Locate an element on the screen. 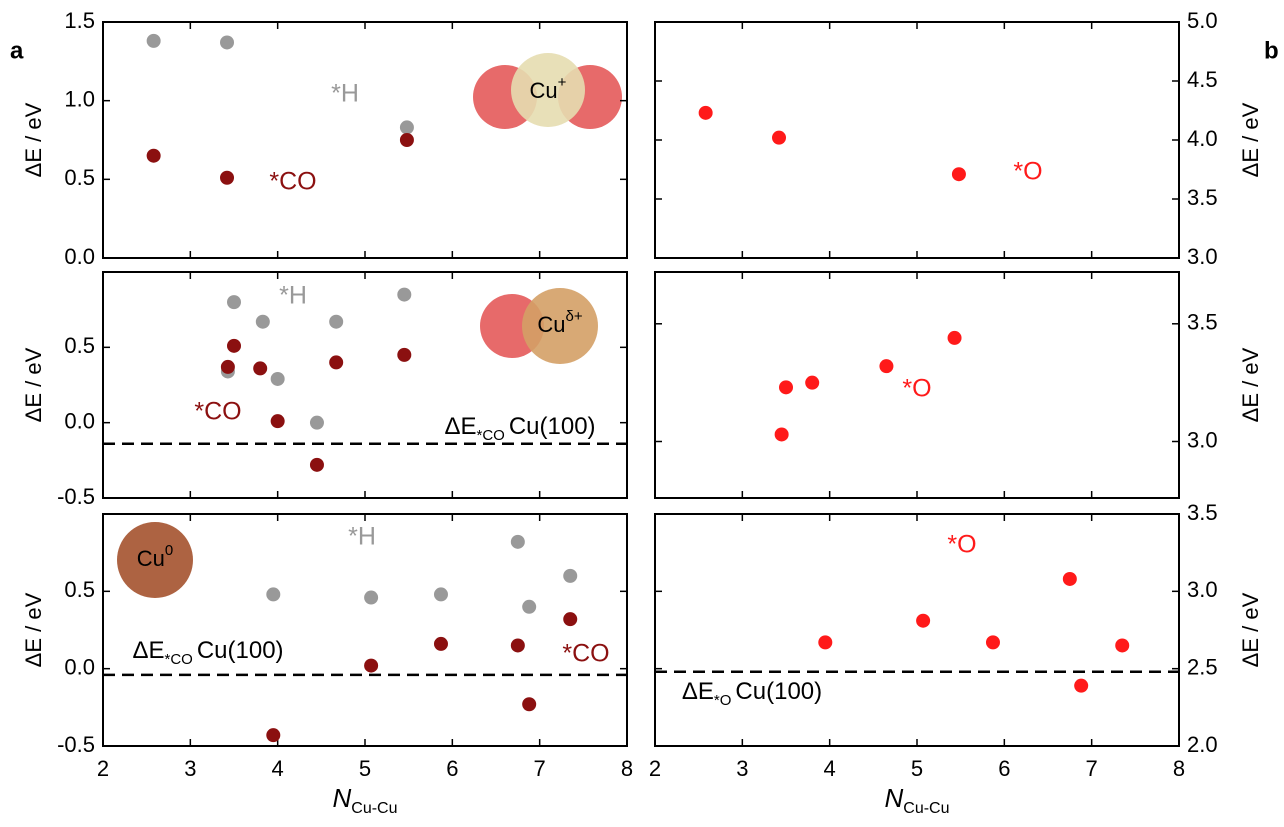 The height and width of the screenshot is (827, 1284). y-tick-label: 1.5 is located at coordinates (79, 20).